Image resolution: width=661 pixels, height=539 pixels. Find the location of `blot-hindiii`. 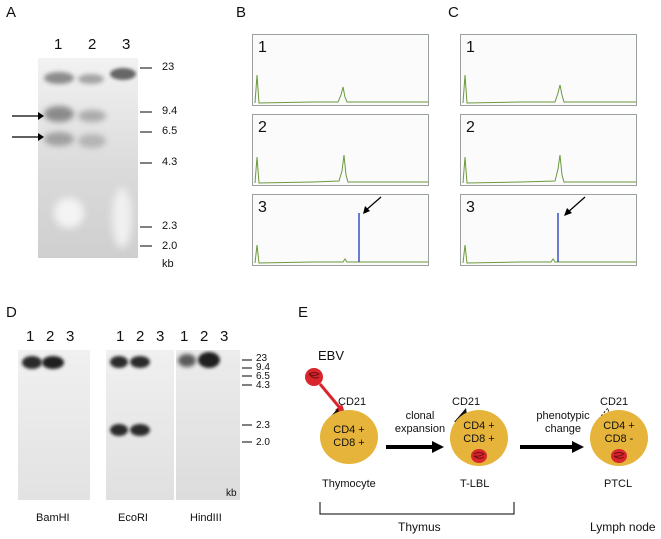

blot-hindiii is located at coordinates (208, 425).